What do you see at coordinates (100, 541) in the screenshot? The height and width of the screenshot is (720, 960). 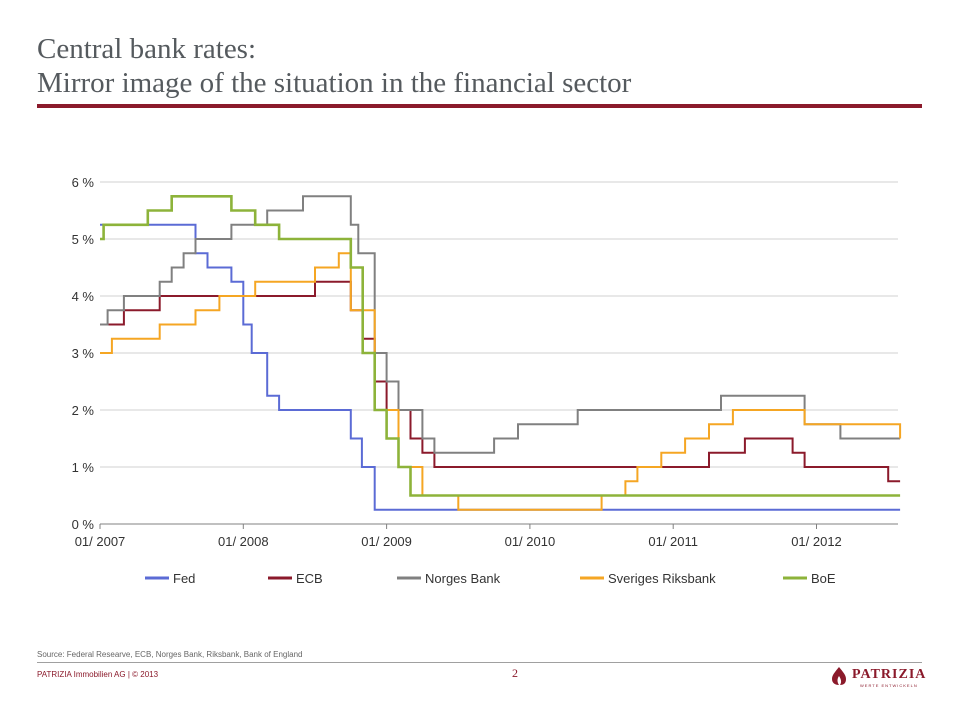 I see `x-tick-label: 01/ 2007` at bounding box center [100, 541].